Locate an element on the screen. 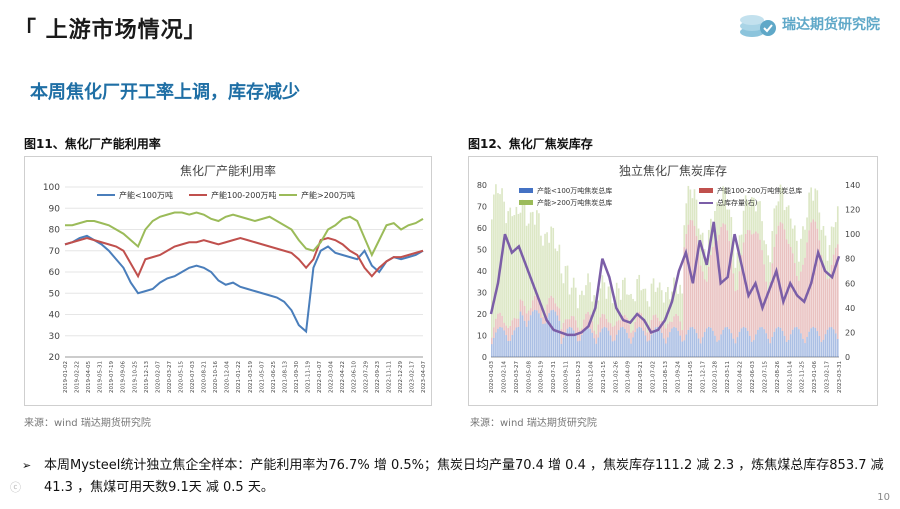 The height and width of the screenshot is (509, 900). x-tick-label: 2020-02-07 is located at coordinates (158, 377).